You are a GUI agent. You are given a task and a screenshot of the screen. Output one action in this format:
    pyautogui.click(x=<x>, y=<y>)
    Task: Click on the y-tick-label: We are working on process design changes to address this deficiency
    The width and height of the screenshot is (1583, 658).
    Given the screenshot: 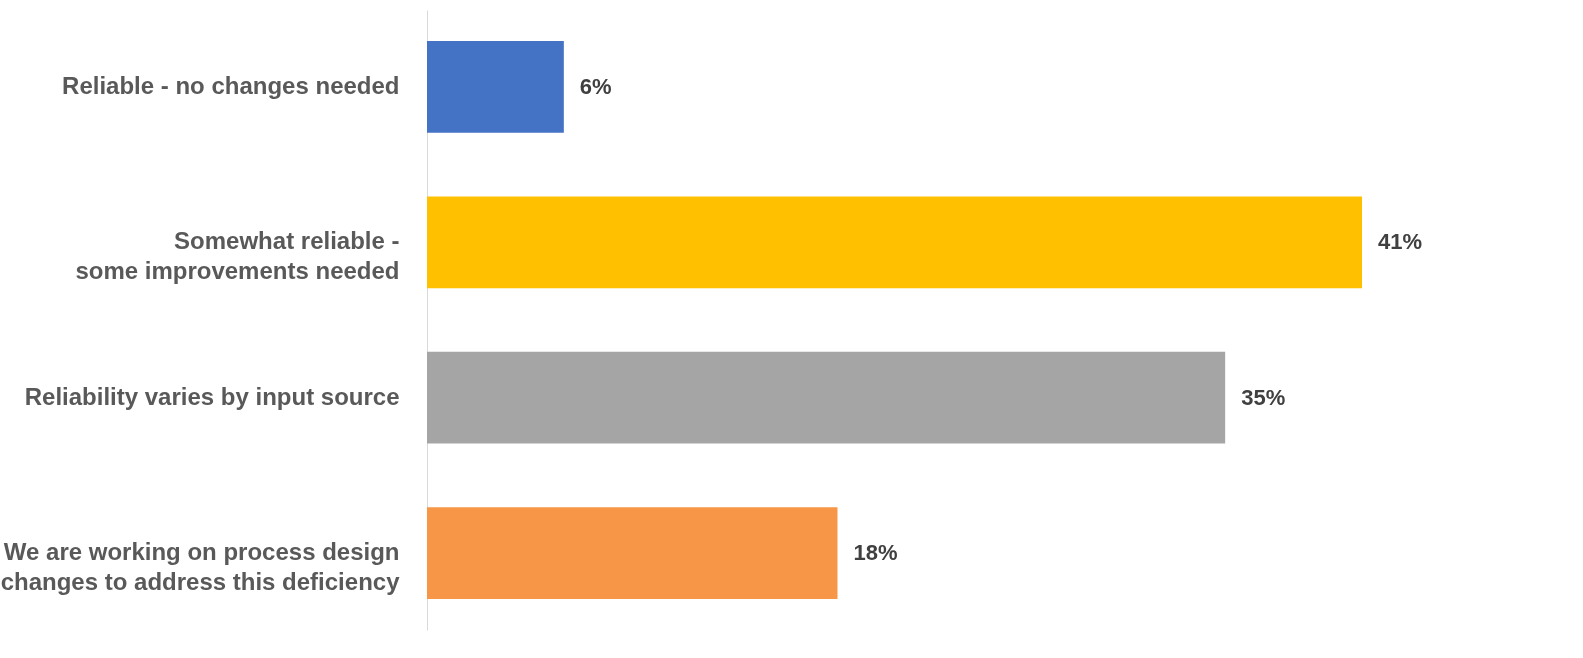 What is the action you would take?
    pyautogui.click(x=200, y=567)
    